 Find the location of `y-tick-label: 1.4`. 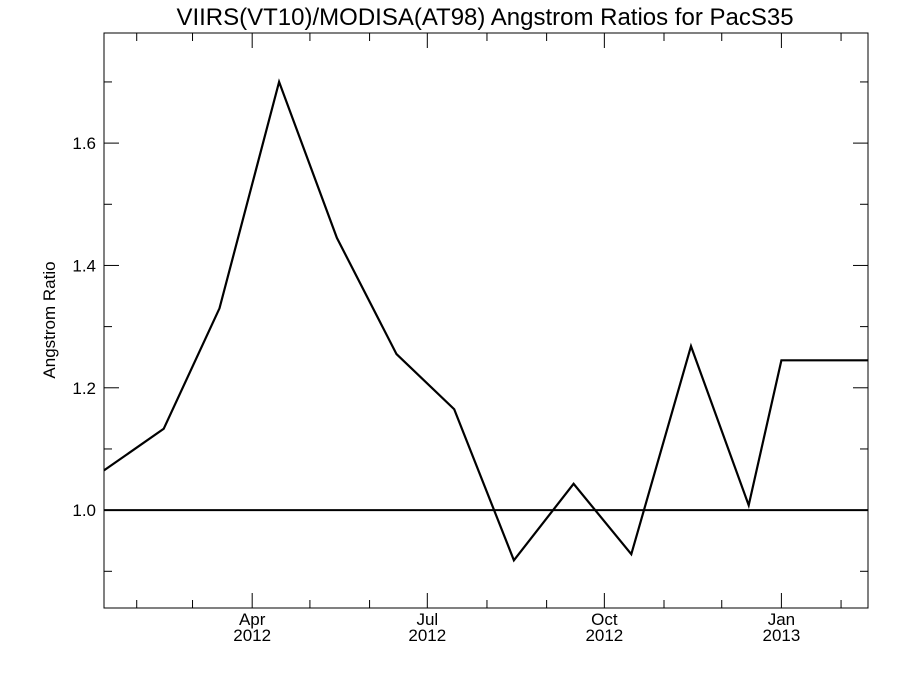

y-tick-label: 1.4 is located at coordinates (84, 265).